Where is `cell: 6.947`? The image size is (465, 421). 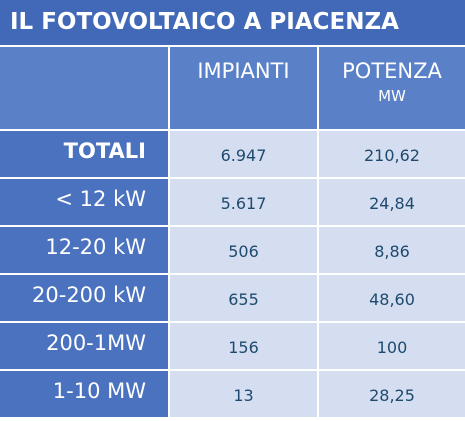
cell: 6.947 is located at coordinates (243, 154).